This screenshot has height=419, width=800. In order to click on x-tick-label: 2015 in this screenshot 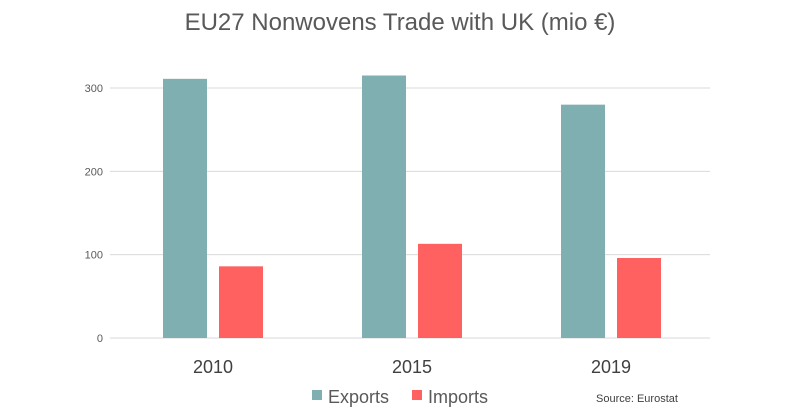, I will do `click(412, 367)`.